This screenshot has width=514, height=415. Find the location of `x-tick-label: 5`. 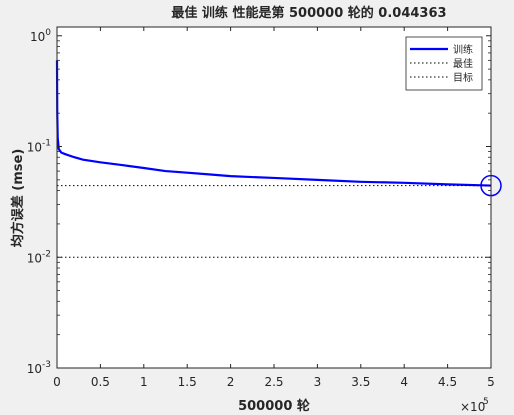

x-tick-label: 5 is located at coordinates (491, 382).